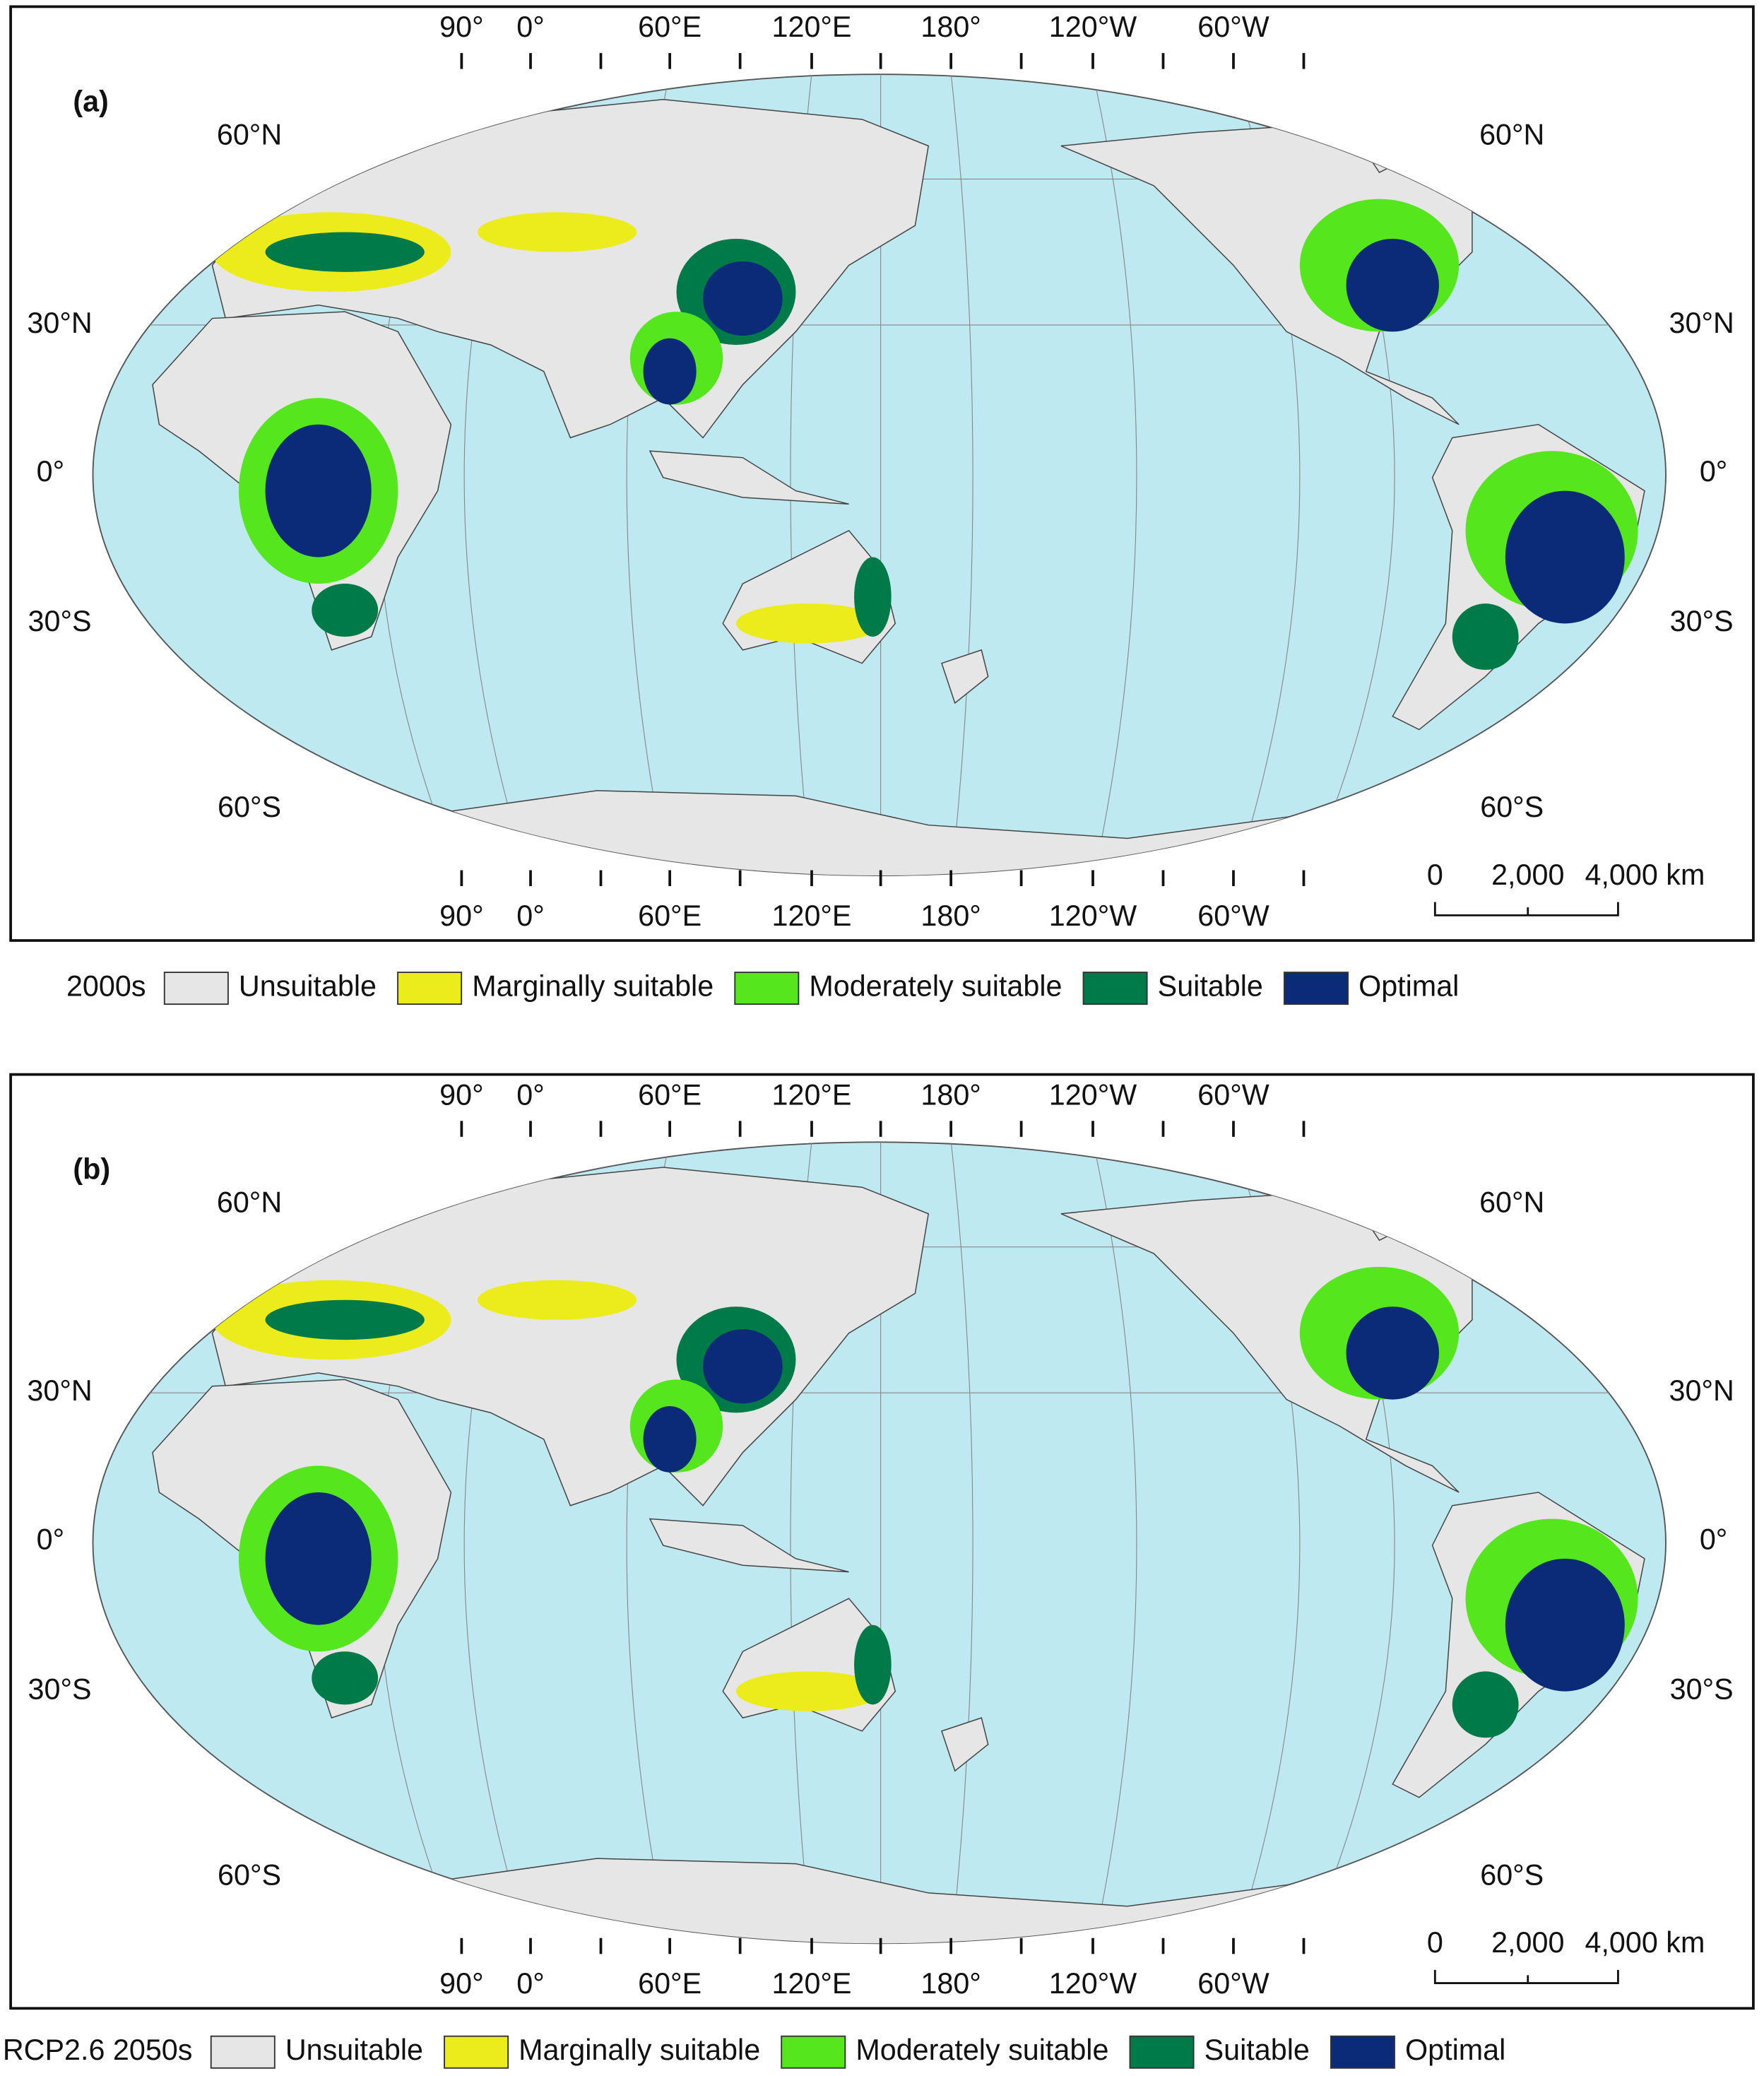 This screenshot has width=1764, height=2076. I want to click on panel-label: (b), so click(92, 1169).